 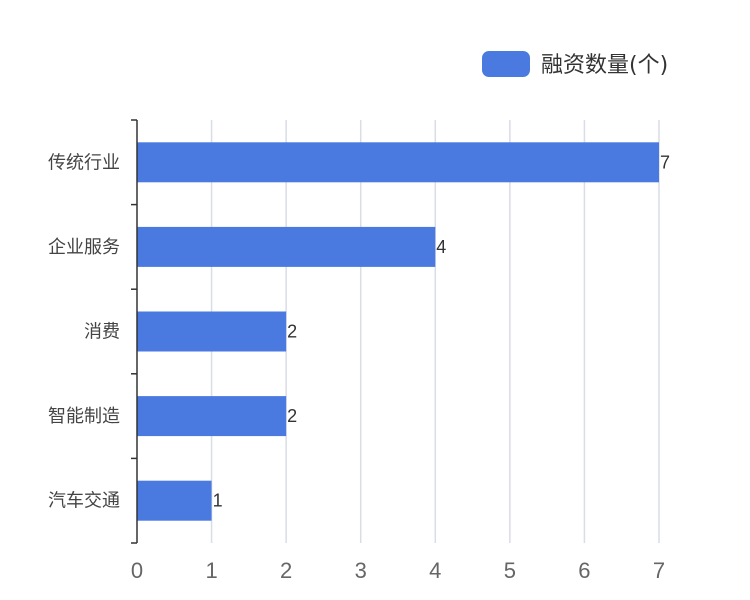 I want to click on legend-label: 融资数量(个), so click(x=604, y=65).